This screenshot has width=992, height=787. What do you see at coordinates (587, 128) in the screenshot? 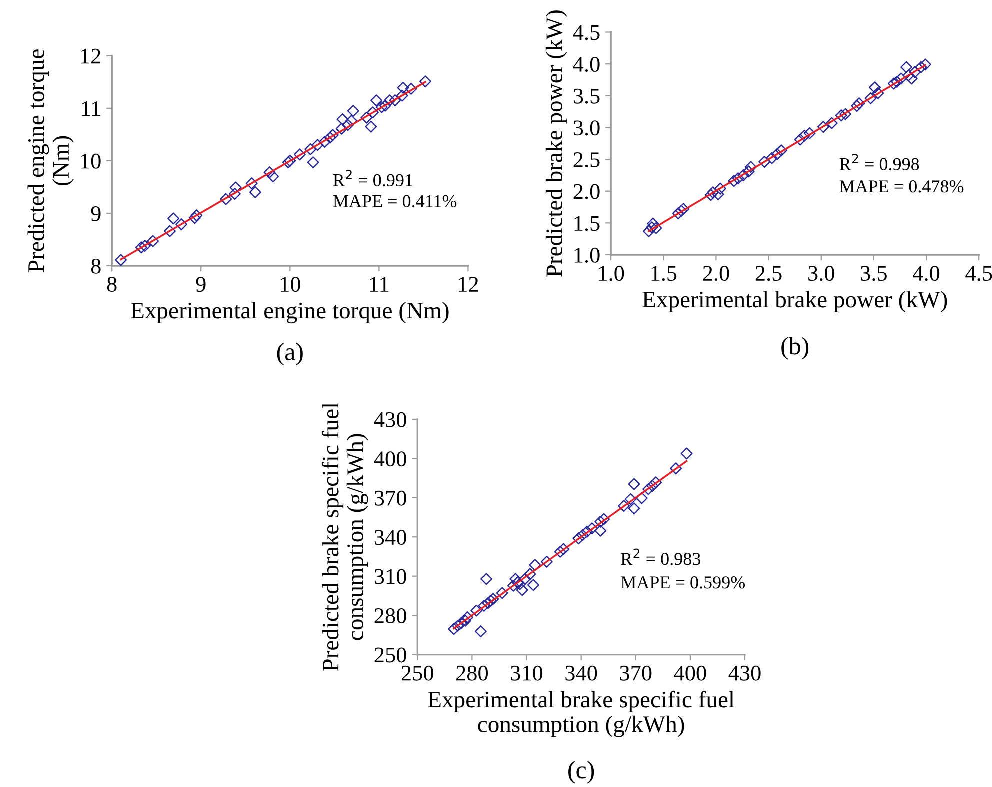
I see `y-tick-label: 3.0` at bounding box center [587, 128].